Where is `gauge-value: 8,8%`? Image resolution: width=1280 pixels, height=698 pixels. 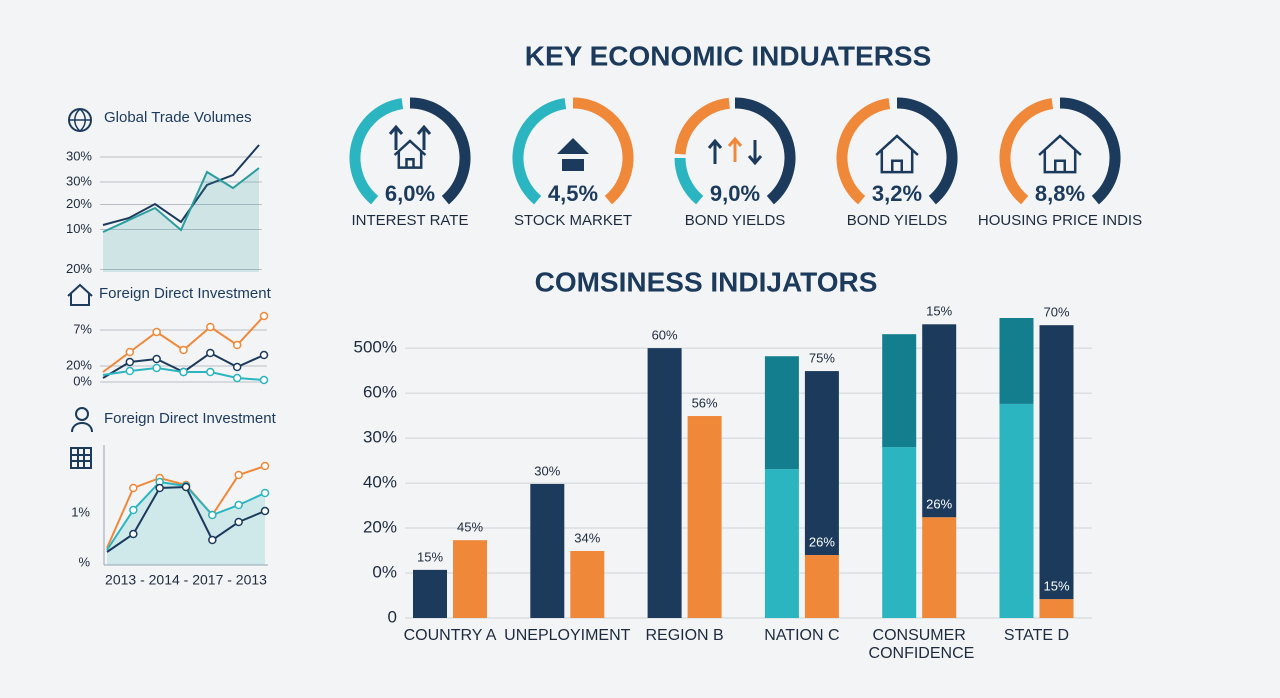 gauge-value: 8,8% is located at coordinates (1060, 193).